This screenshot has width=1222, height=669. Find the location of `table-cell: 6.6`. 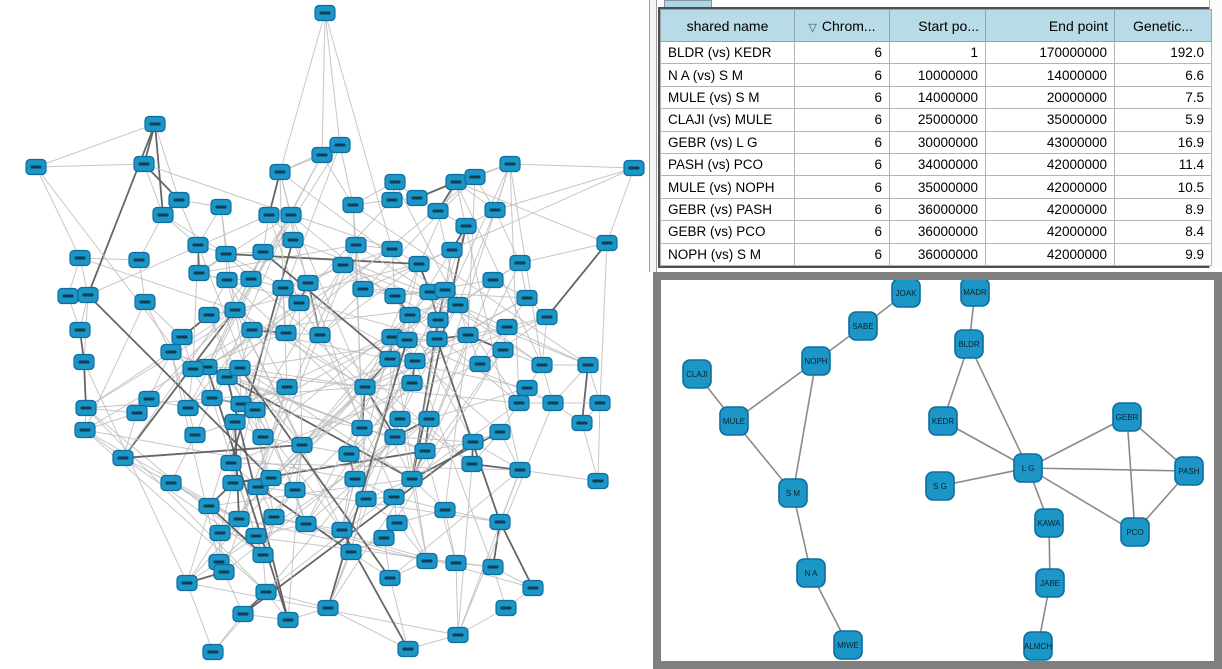

table-cell: 6.6 is located at coordinates (1163, 75).